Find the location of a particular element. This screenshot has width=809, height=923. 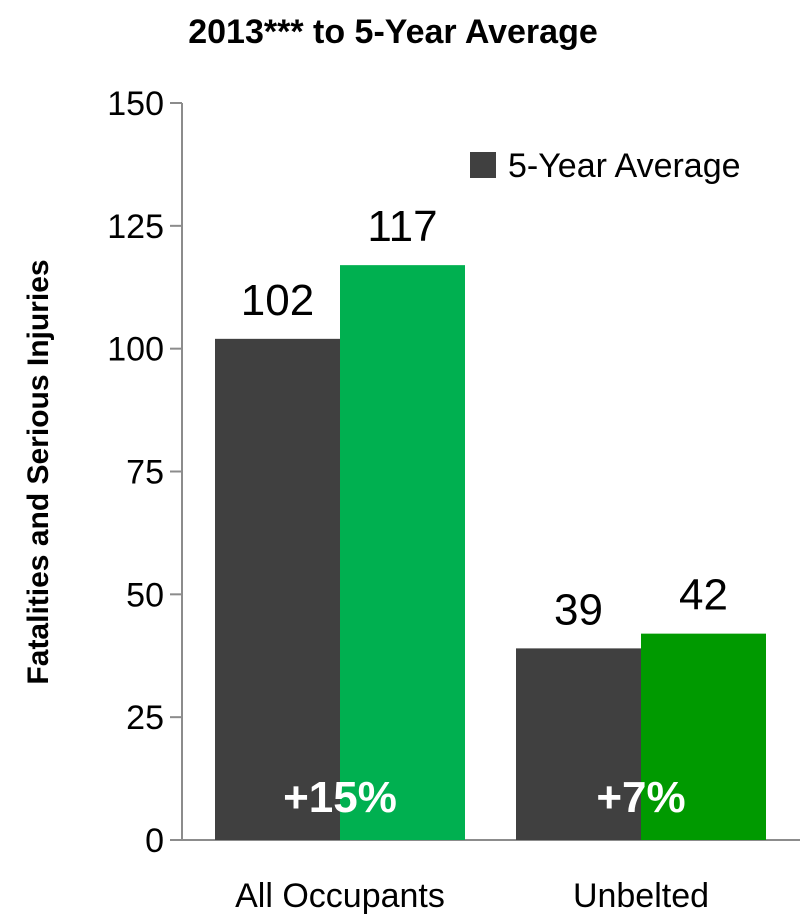

data-label: 117 is located at coordinates (402, 226).